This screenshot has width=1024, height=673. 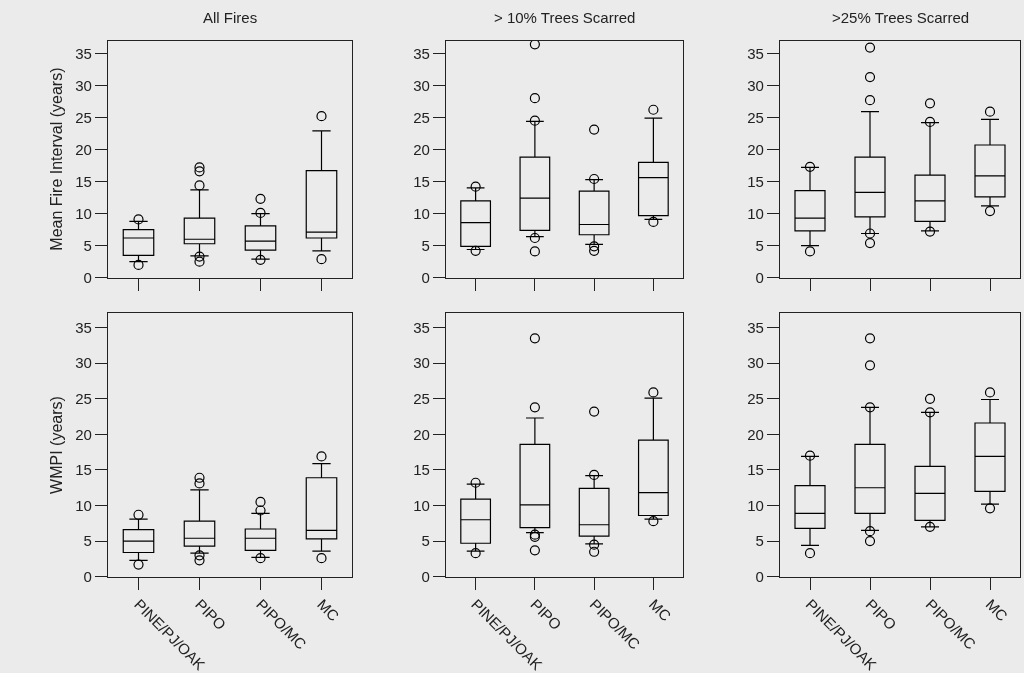 What do you see at coordinates (57, 445) in the screenshot?
I see `y-axis-title: WMPI (years)` at bounding box center [57, 445].